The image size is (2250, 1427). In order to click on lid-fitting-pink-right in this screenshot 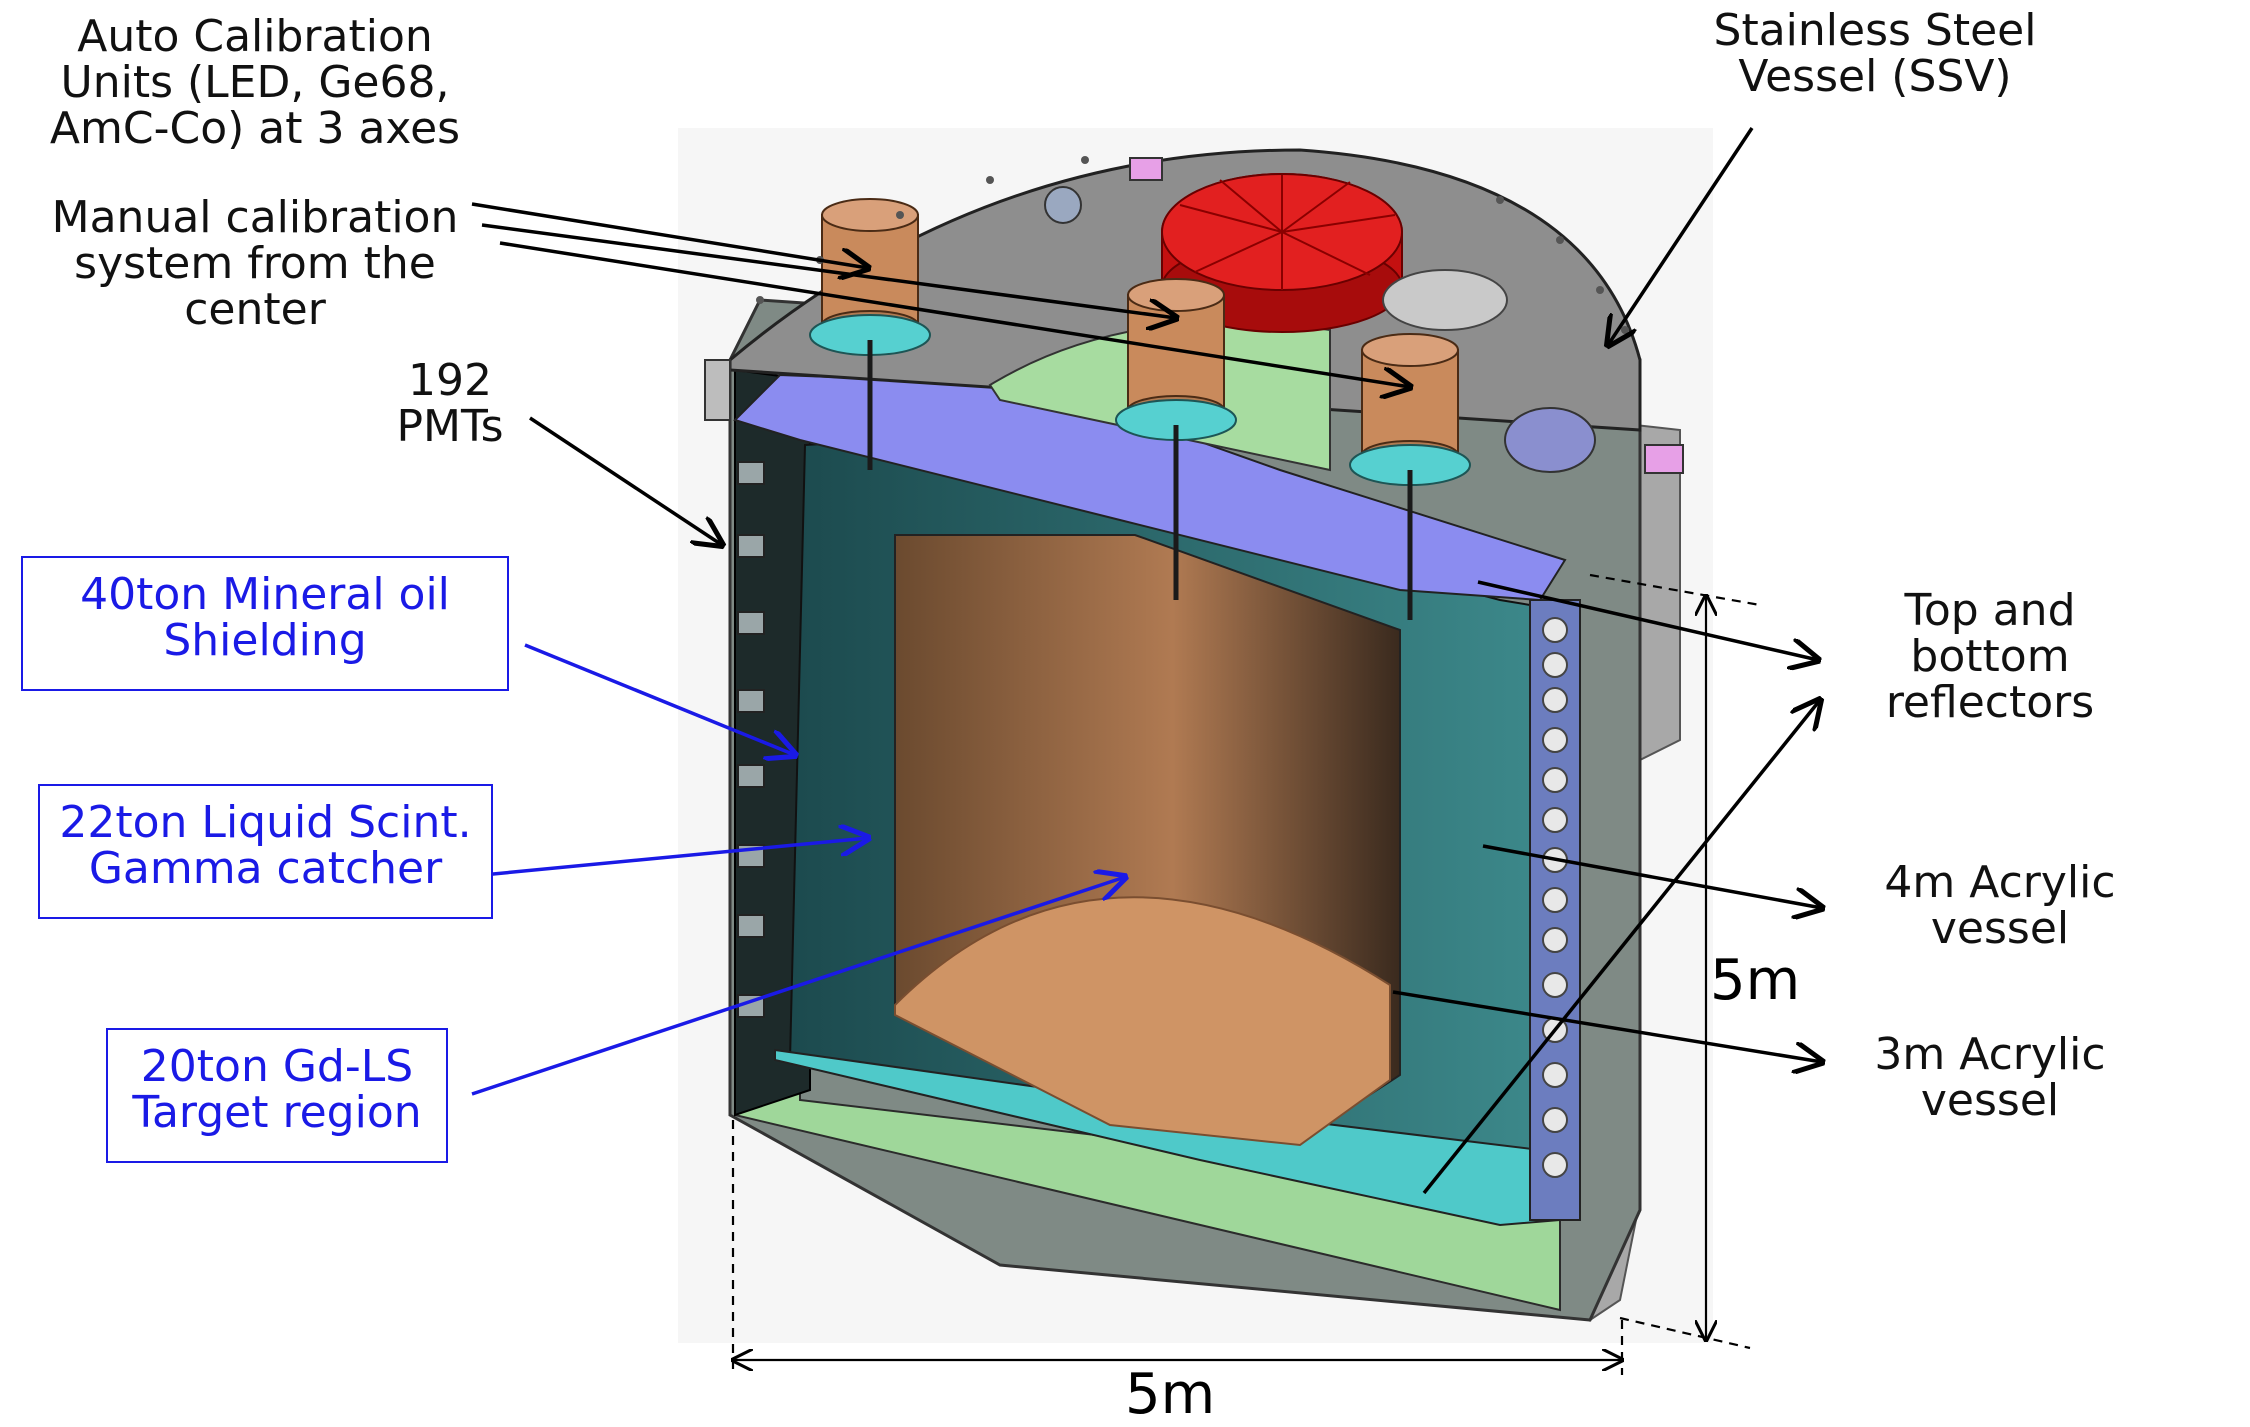, I will do `click(1664, 459)`.